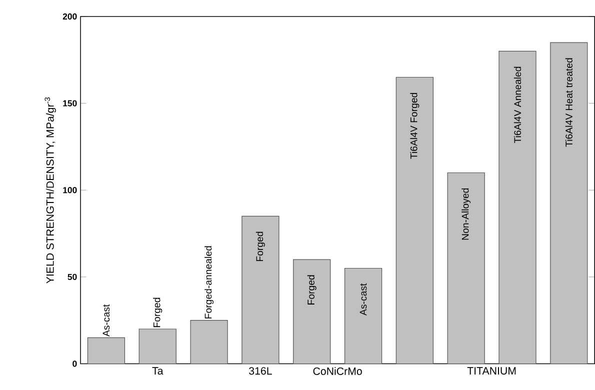 Image resolution: width=595 pixels, height=390 pixels. I want to click on x-tick-label: Ti6Al4V Annealed, so click(518, 105).